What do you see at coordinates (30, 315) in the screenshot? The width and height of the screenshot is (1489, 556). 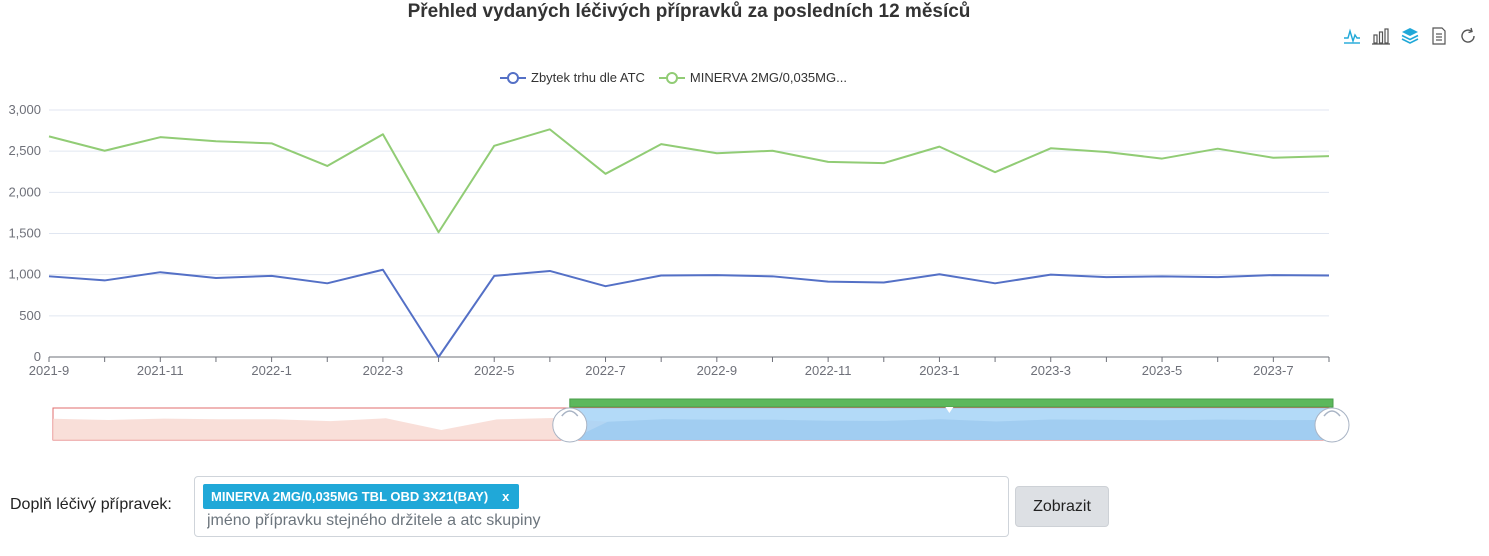 I see `y-tick-label: 500` at bounding box center [30, 315].